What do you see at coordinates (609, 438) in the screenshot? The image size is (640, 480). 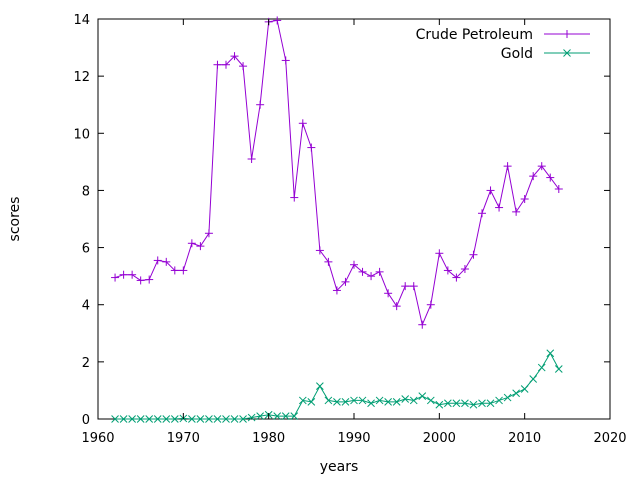 I see `x-tick-label: 2020` at bounding box center [609, 438].